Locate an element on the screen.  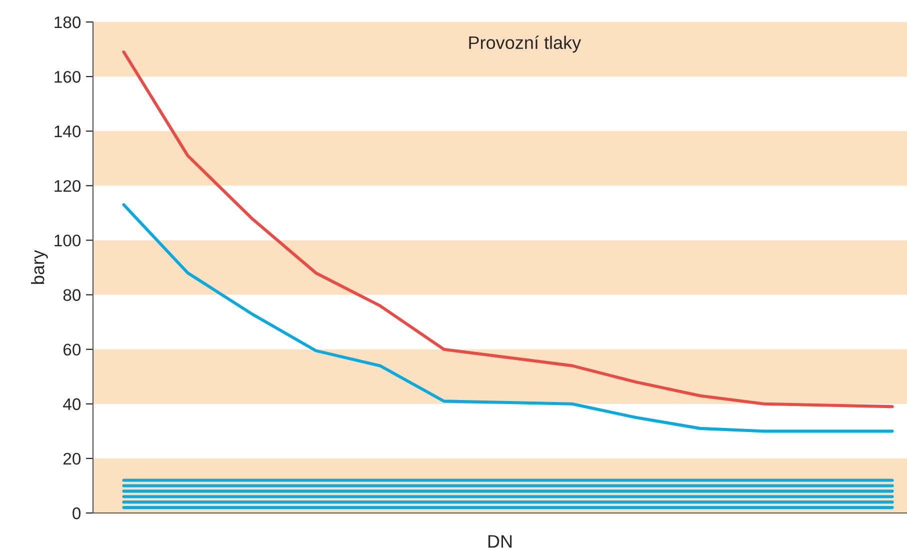
x-axis-title: DN is located at coordinates (500, 541).